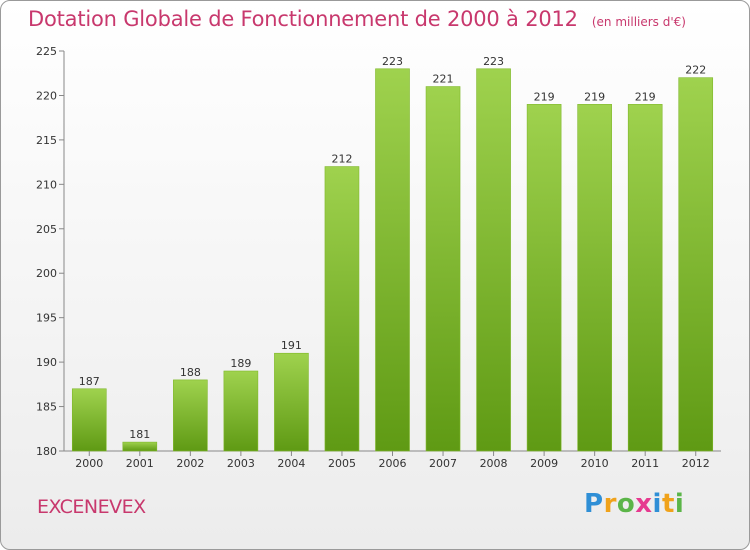 The image size is (750, 550). What do you see at coordinates (644, 504) in the screenshot?
I see `logo-letter: x` at bounding box center [644, 504].